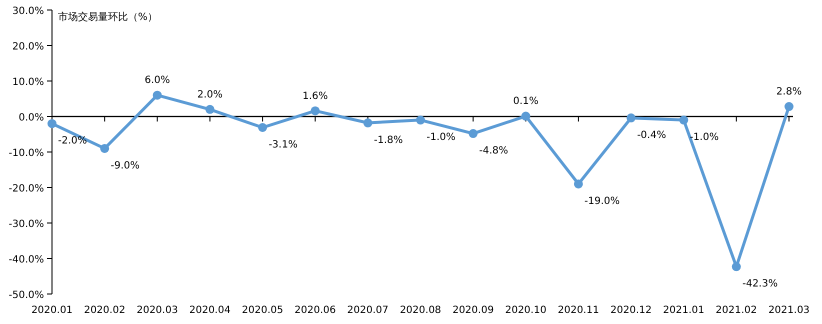  Describe the element at coordinates (493, 151) in the screenshot. I see `data-label: -4.8%` at that location.